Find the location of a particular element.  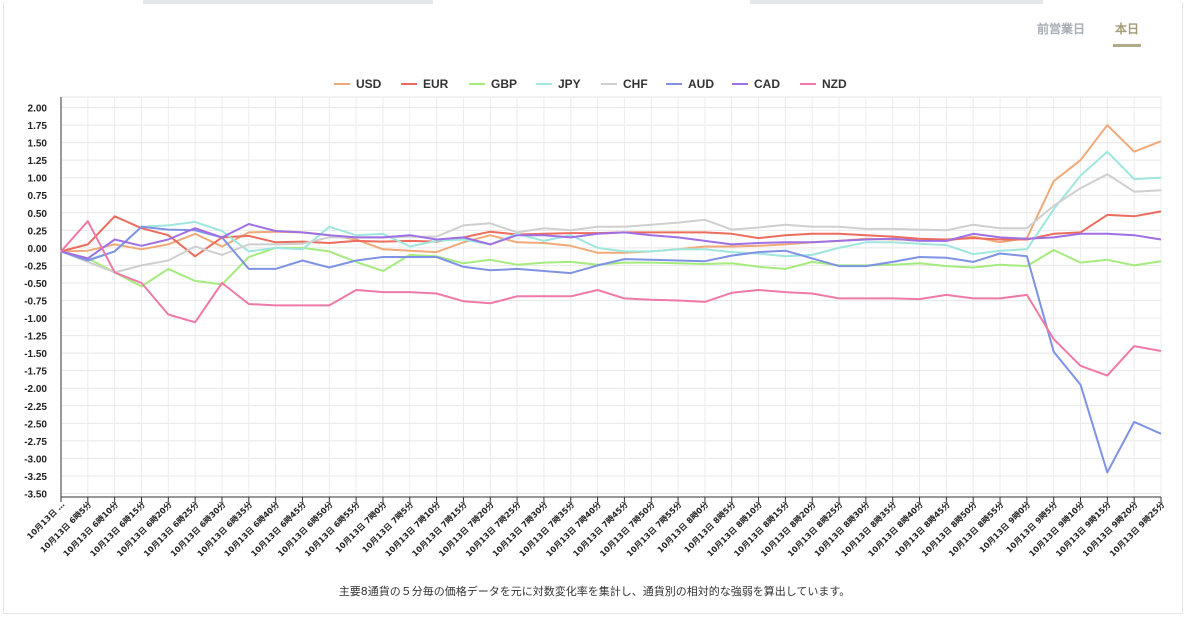

y-tick-label: 0.25 is located at coordinates (38, 231).